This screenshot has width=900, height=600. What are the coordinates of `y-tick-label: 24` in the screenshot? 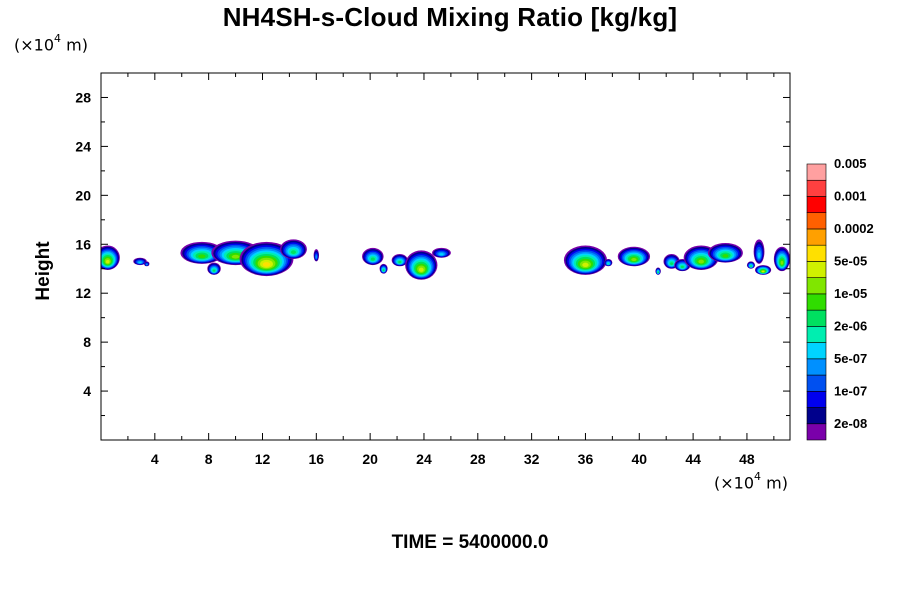 It's located at (83, 146).